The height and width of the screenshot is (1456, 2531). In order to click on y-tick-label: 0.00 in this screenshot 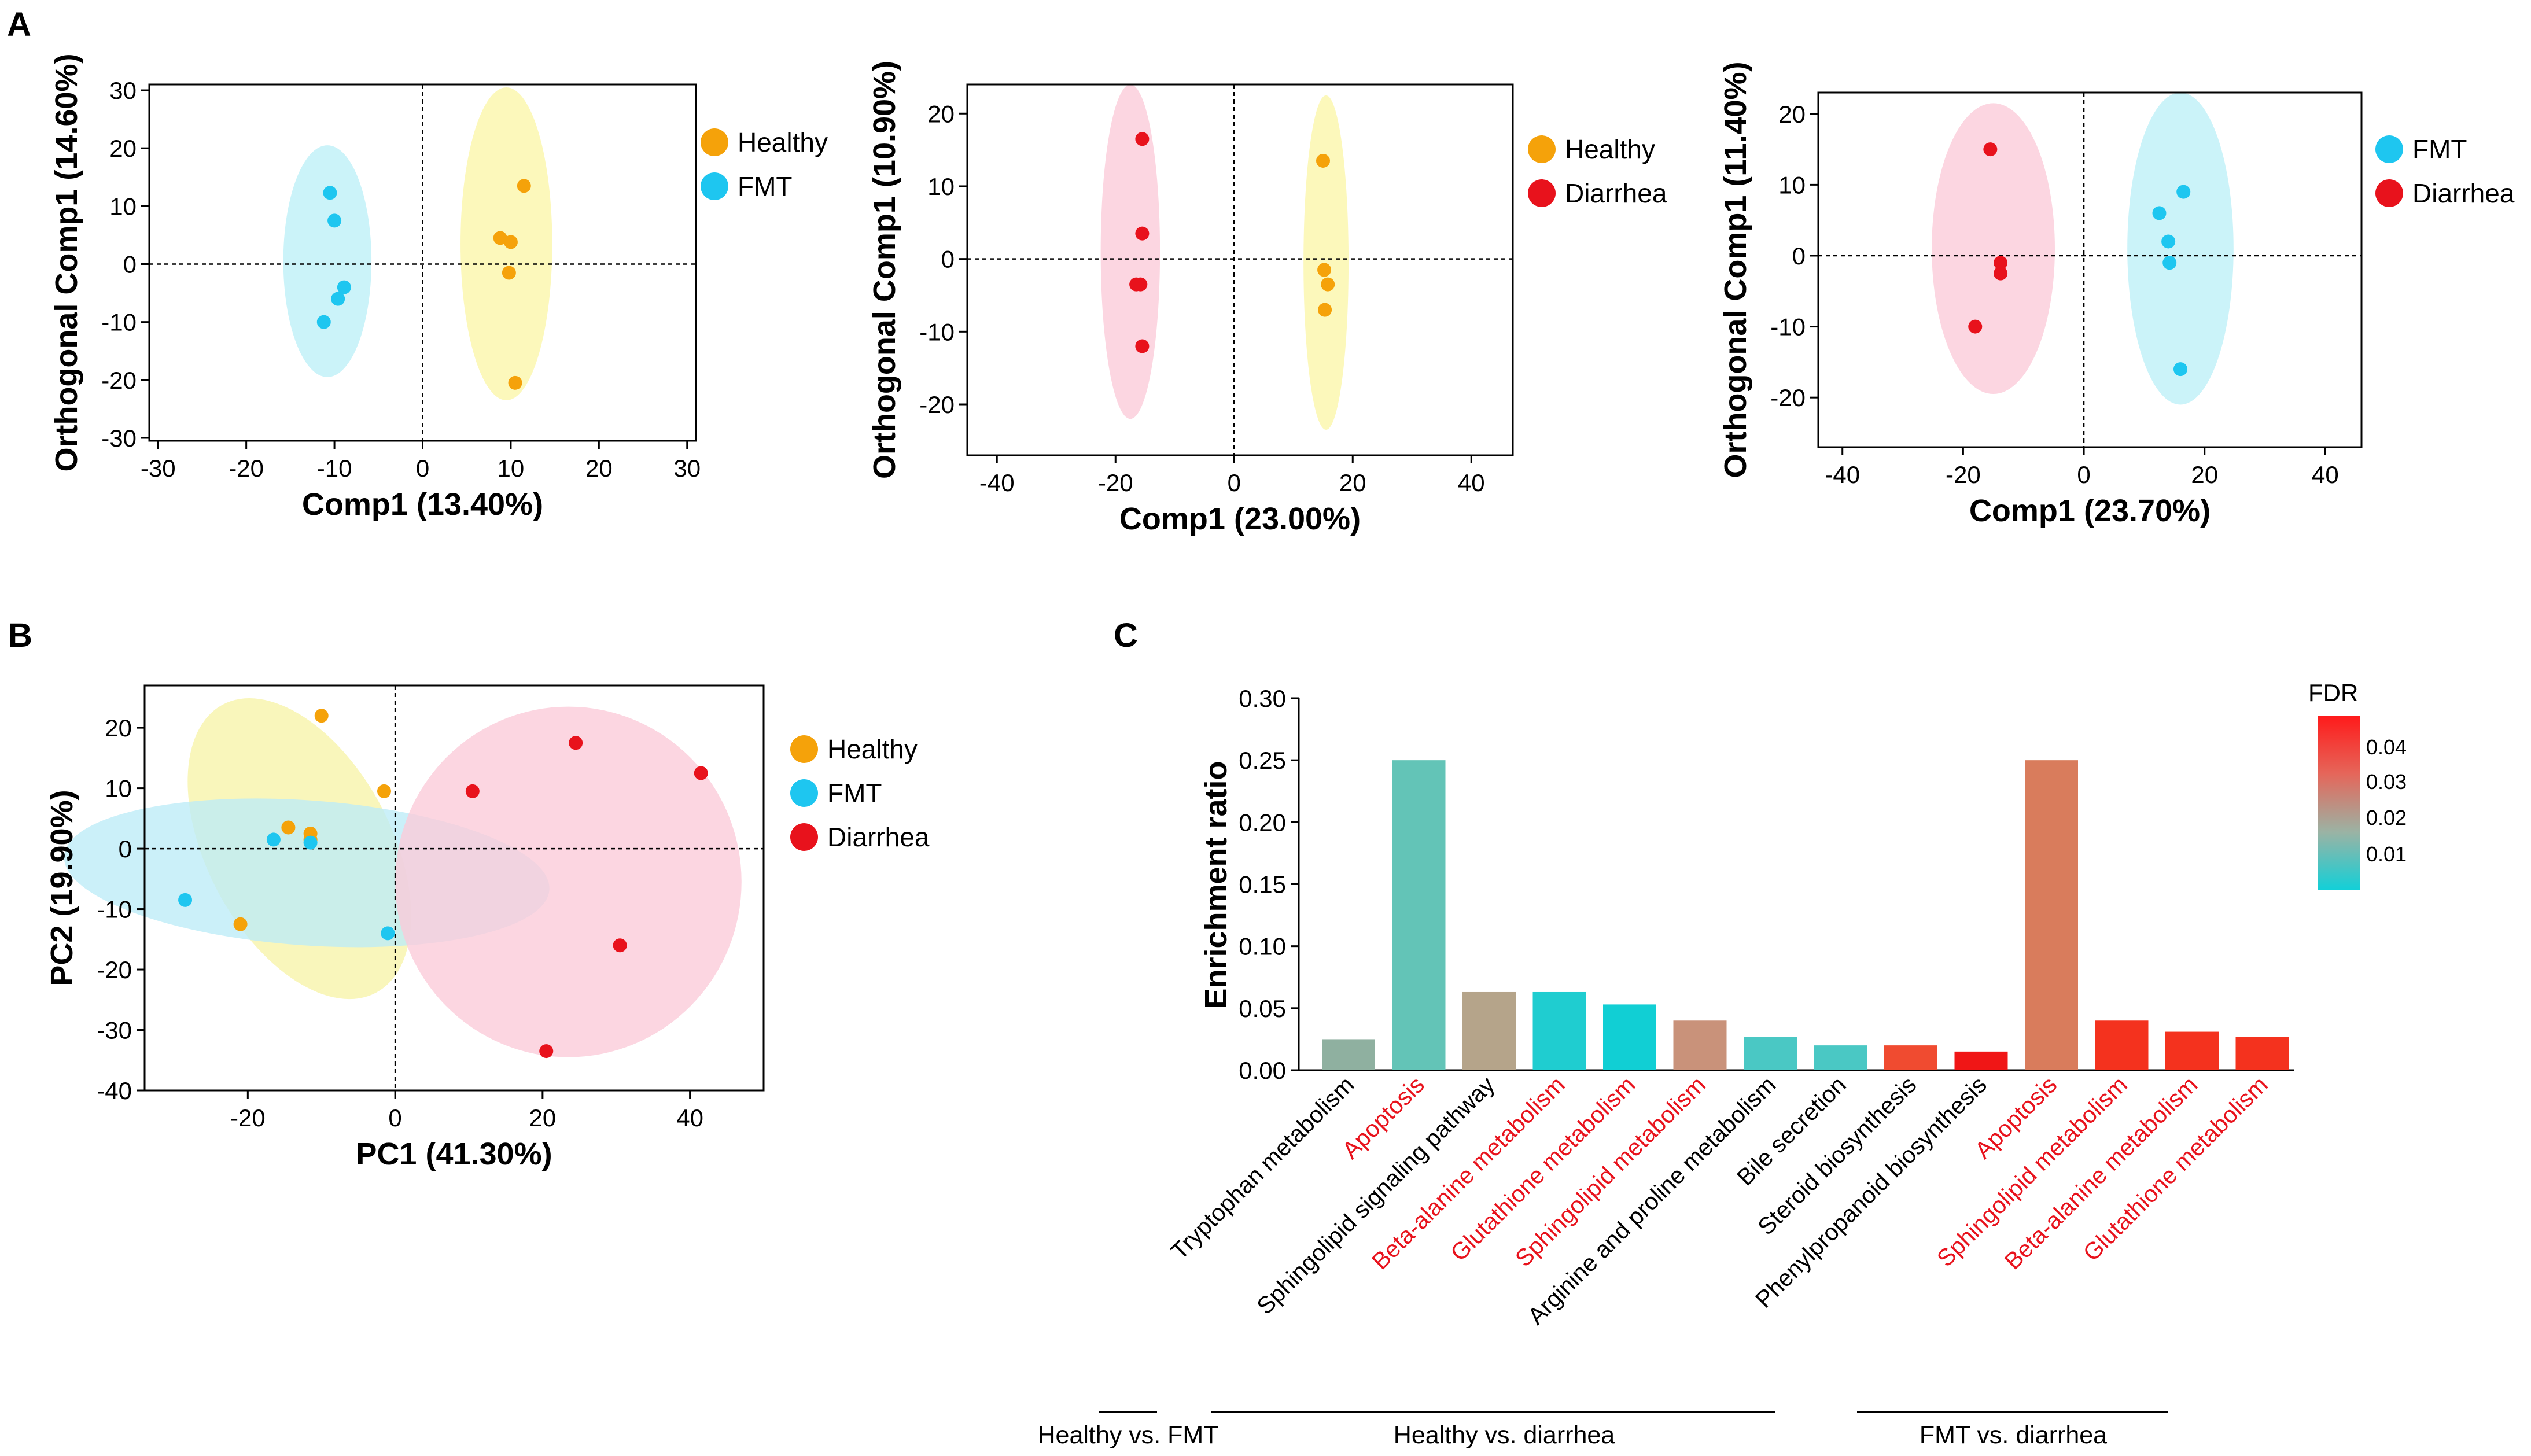, I will do `click(1263, 1071)`.